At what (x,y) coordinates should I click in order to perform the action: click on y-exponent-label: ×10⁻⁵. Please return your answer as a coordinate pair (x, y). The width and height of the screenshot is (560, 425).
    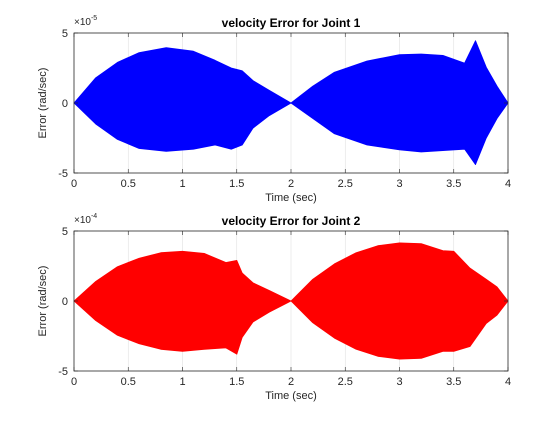
    Looking at the image, I should click on (85, 21).